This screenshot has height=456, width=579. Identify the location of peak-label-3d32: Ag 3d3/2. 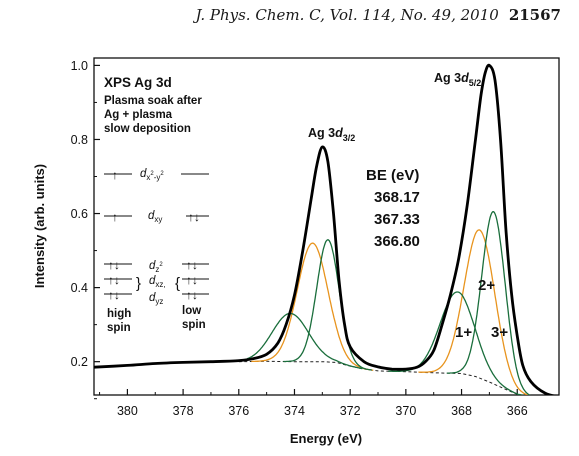
(331, 134).